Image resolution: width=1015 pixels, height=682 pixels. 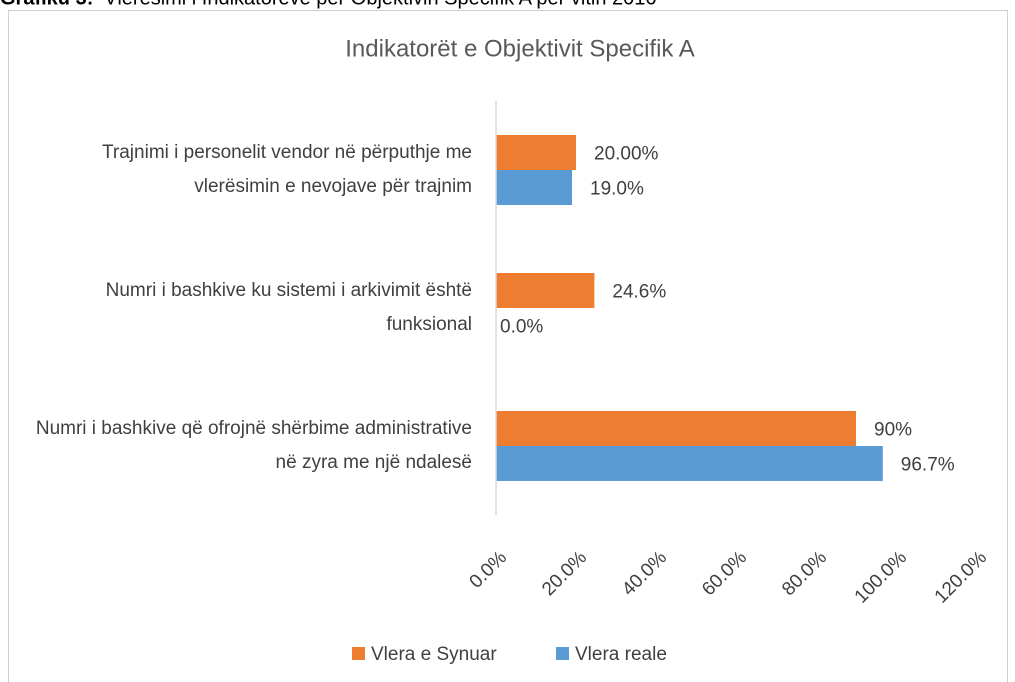 What do you see at coordinates (434, 654) in the screenshot?
I see `legend-label: Vlera e Synuar` at bounding box center [434, 654].